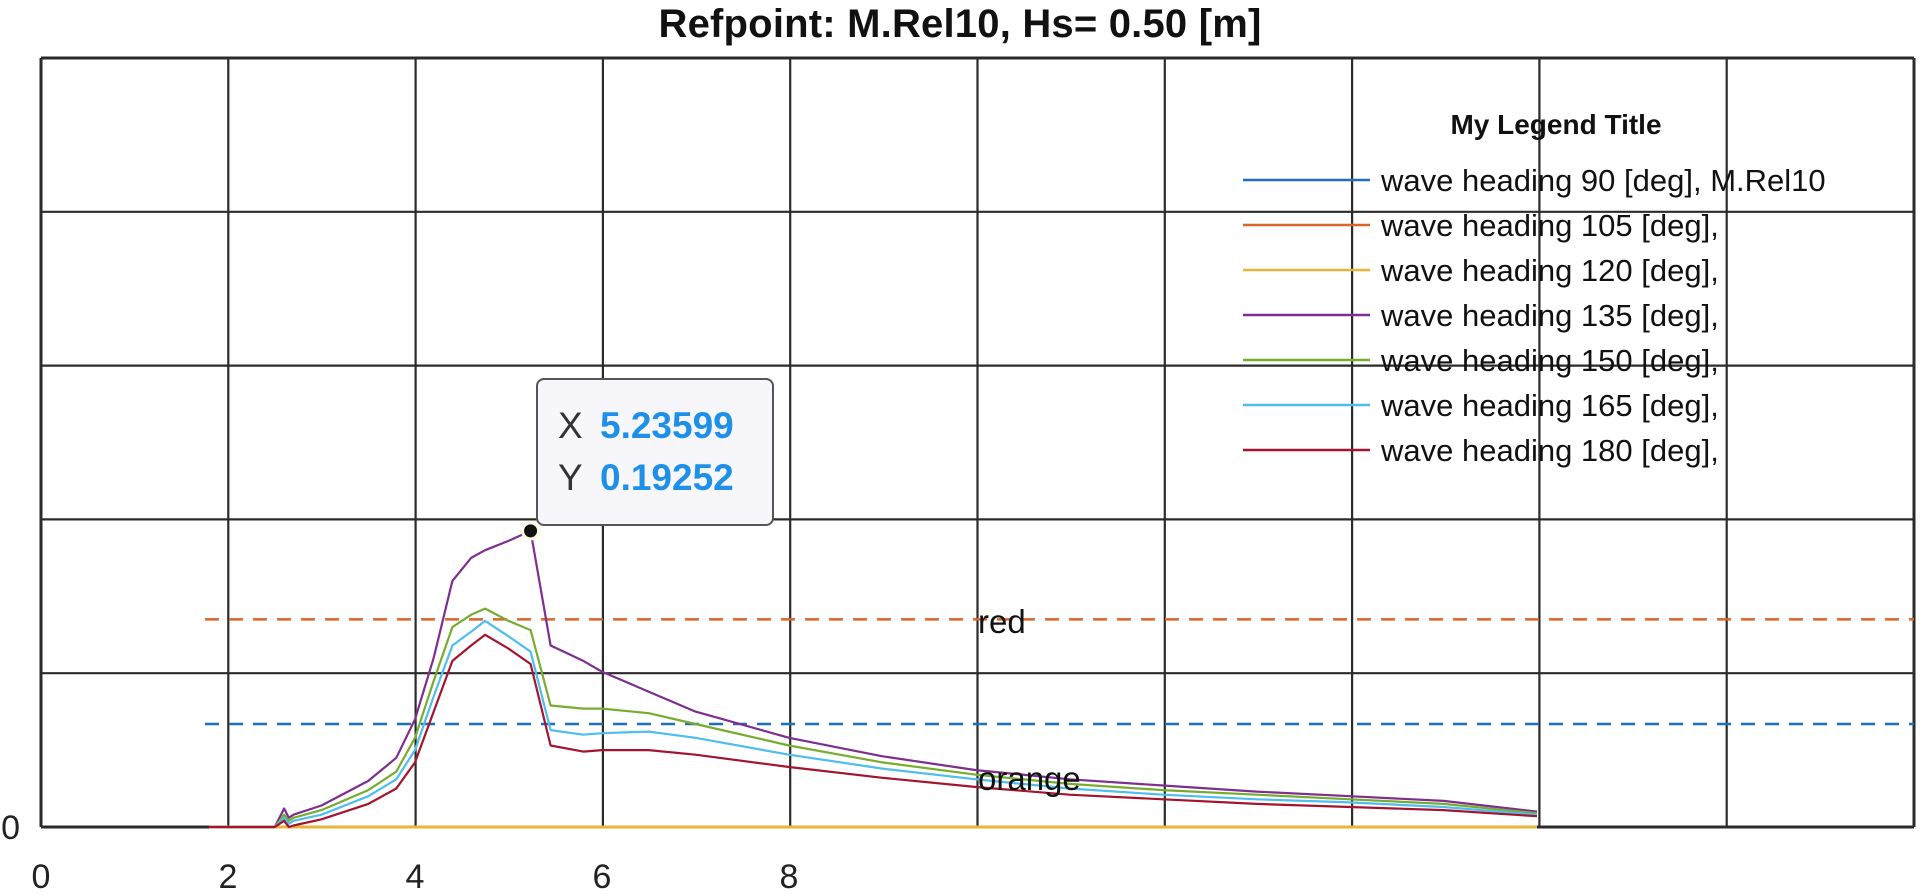  Describe the element at coordinates (1555, 124) in the screenshot. I see `legend-title: My Legend Title` at that location.